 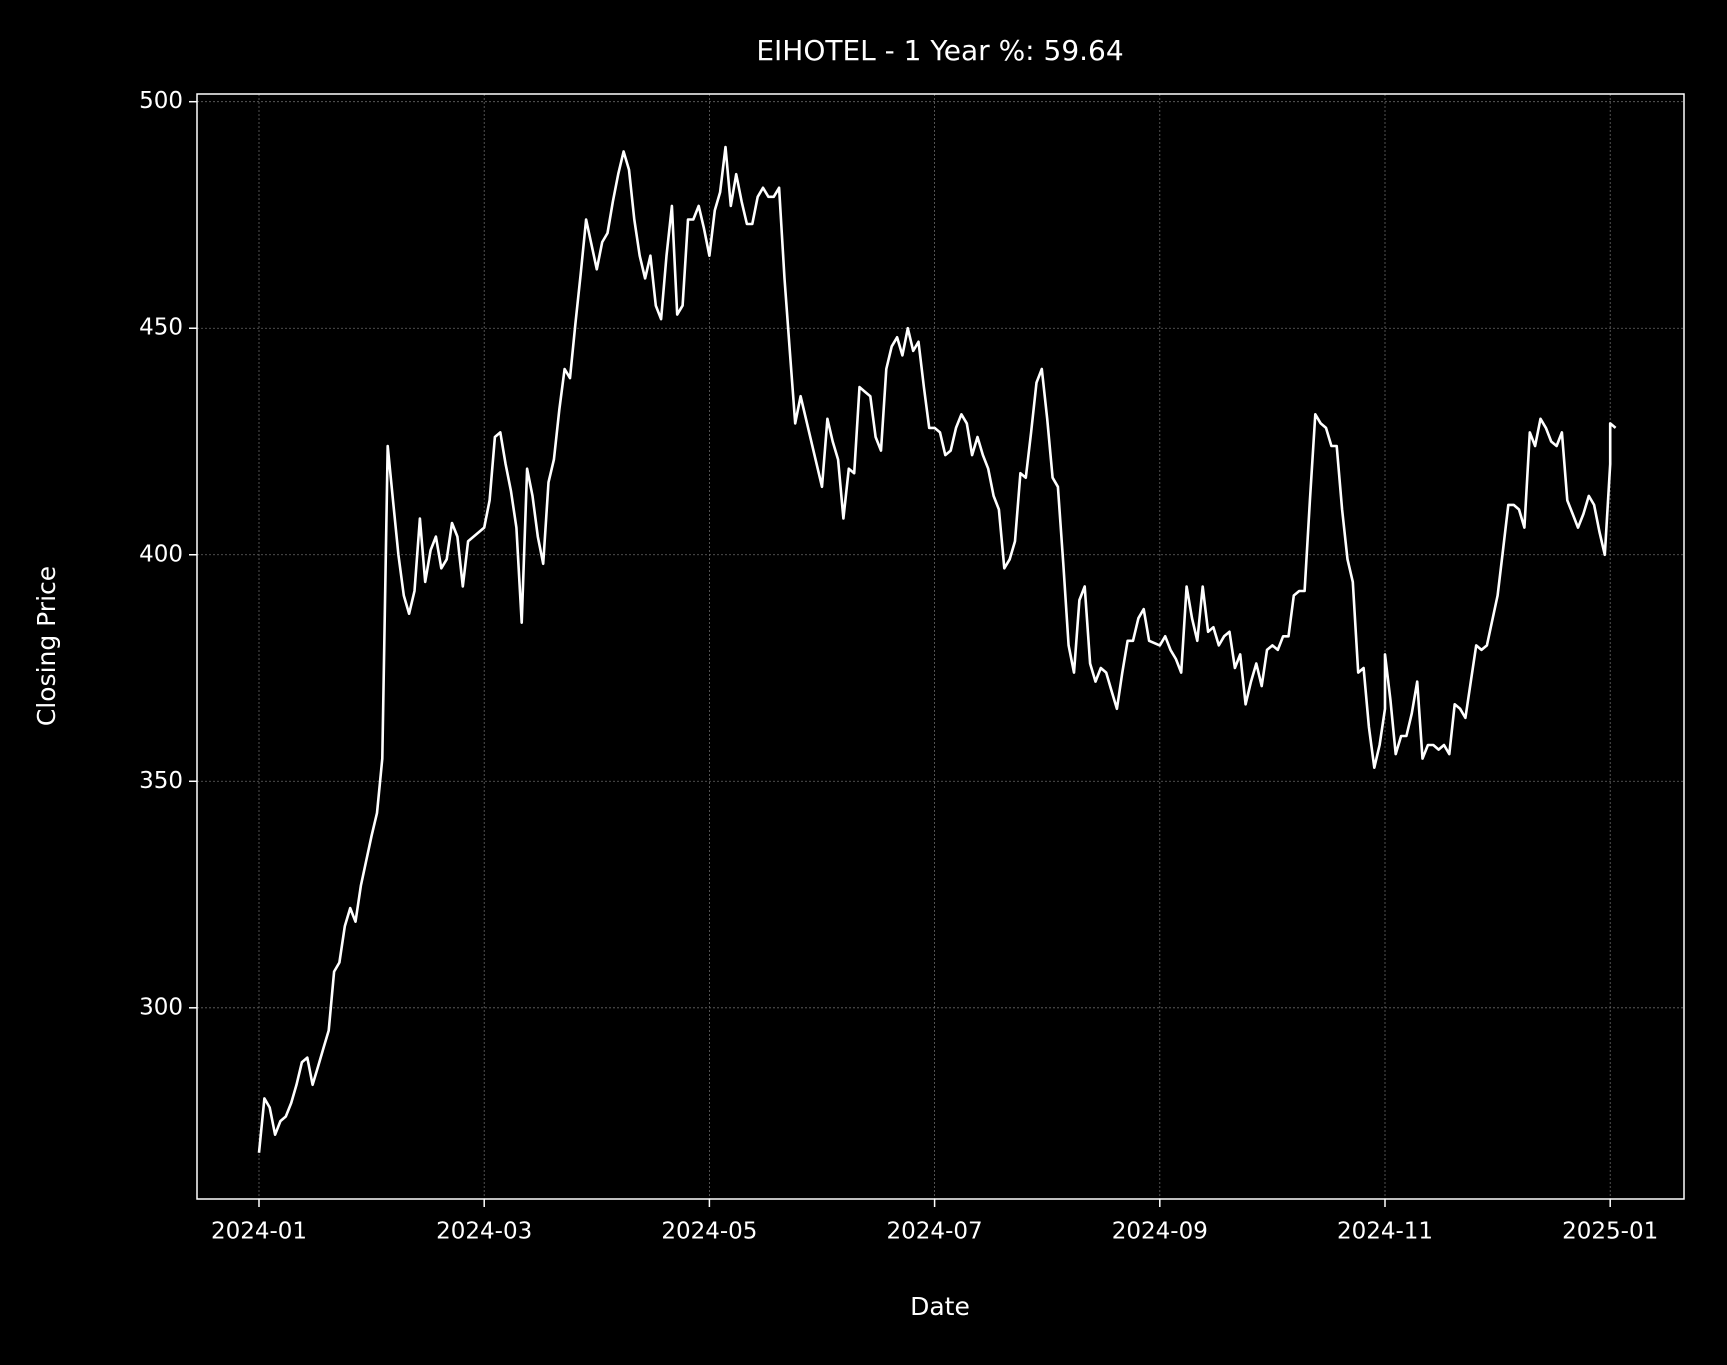 What do you see at coordinates (161, 781) in the screenshot?
I see `y-tick-label: 350` at bounding box center [161, 781].